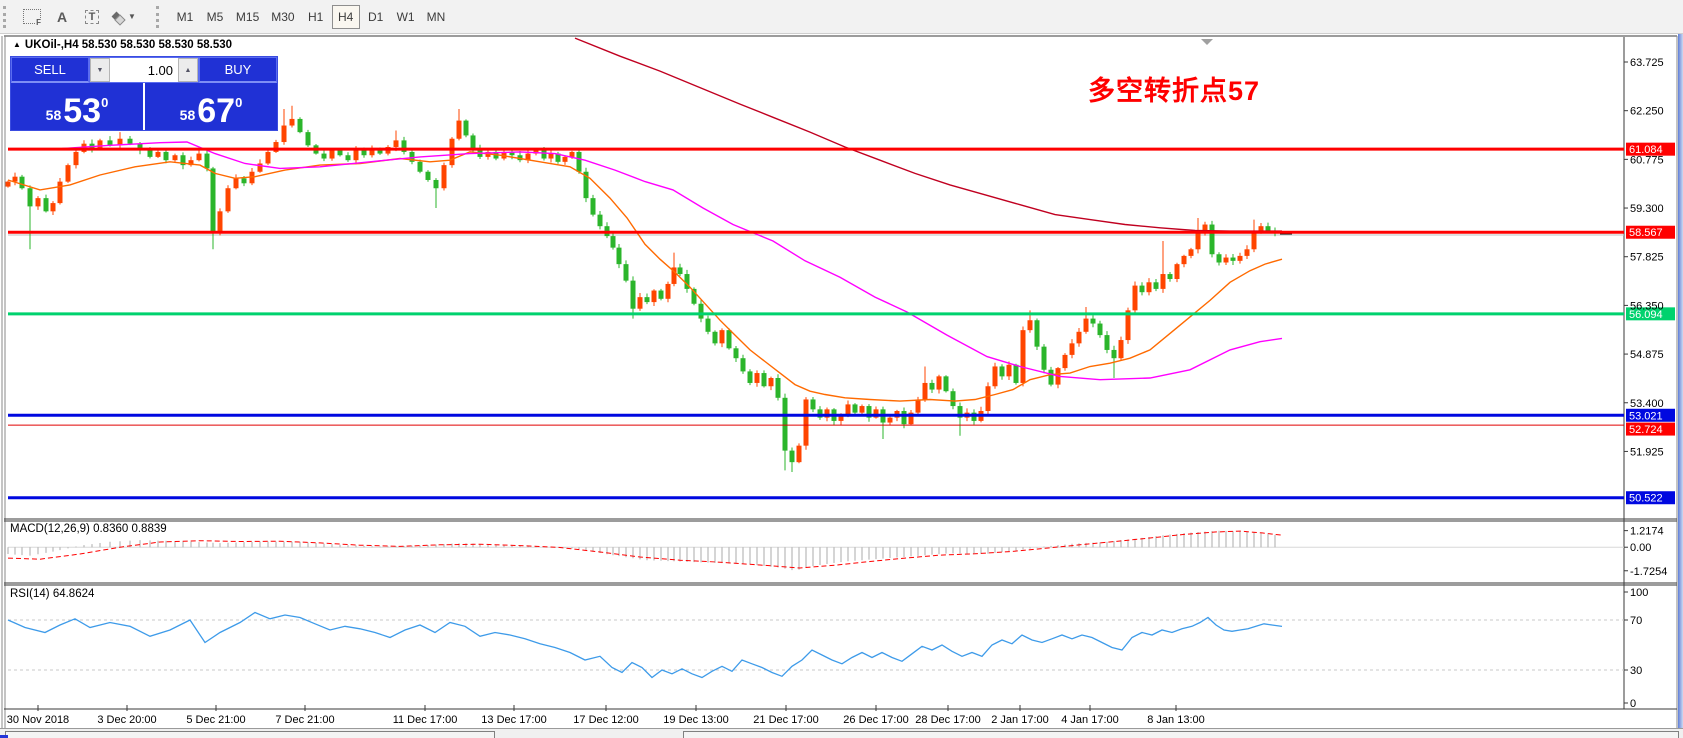 The height and width of the screenshot is (738, 1683). Describe the element at coordinates (345, 16) in the screenshot. I see `timeframe-h4: H4` at that location.